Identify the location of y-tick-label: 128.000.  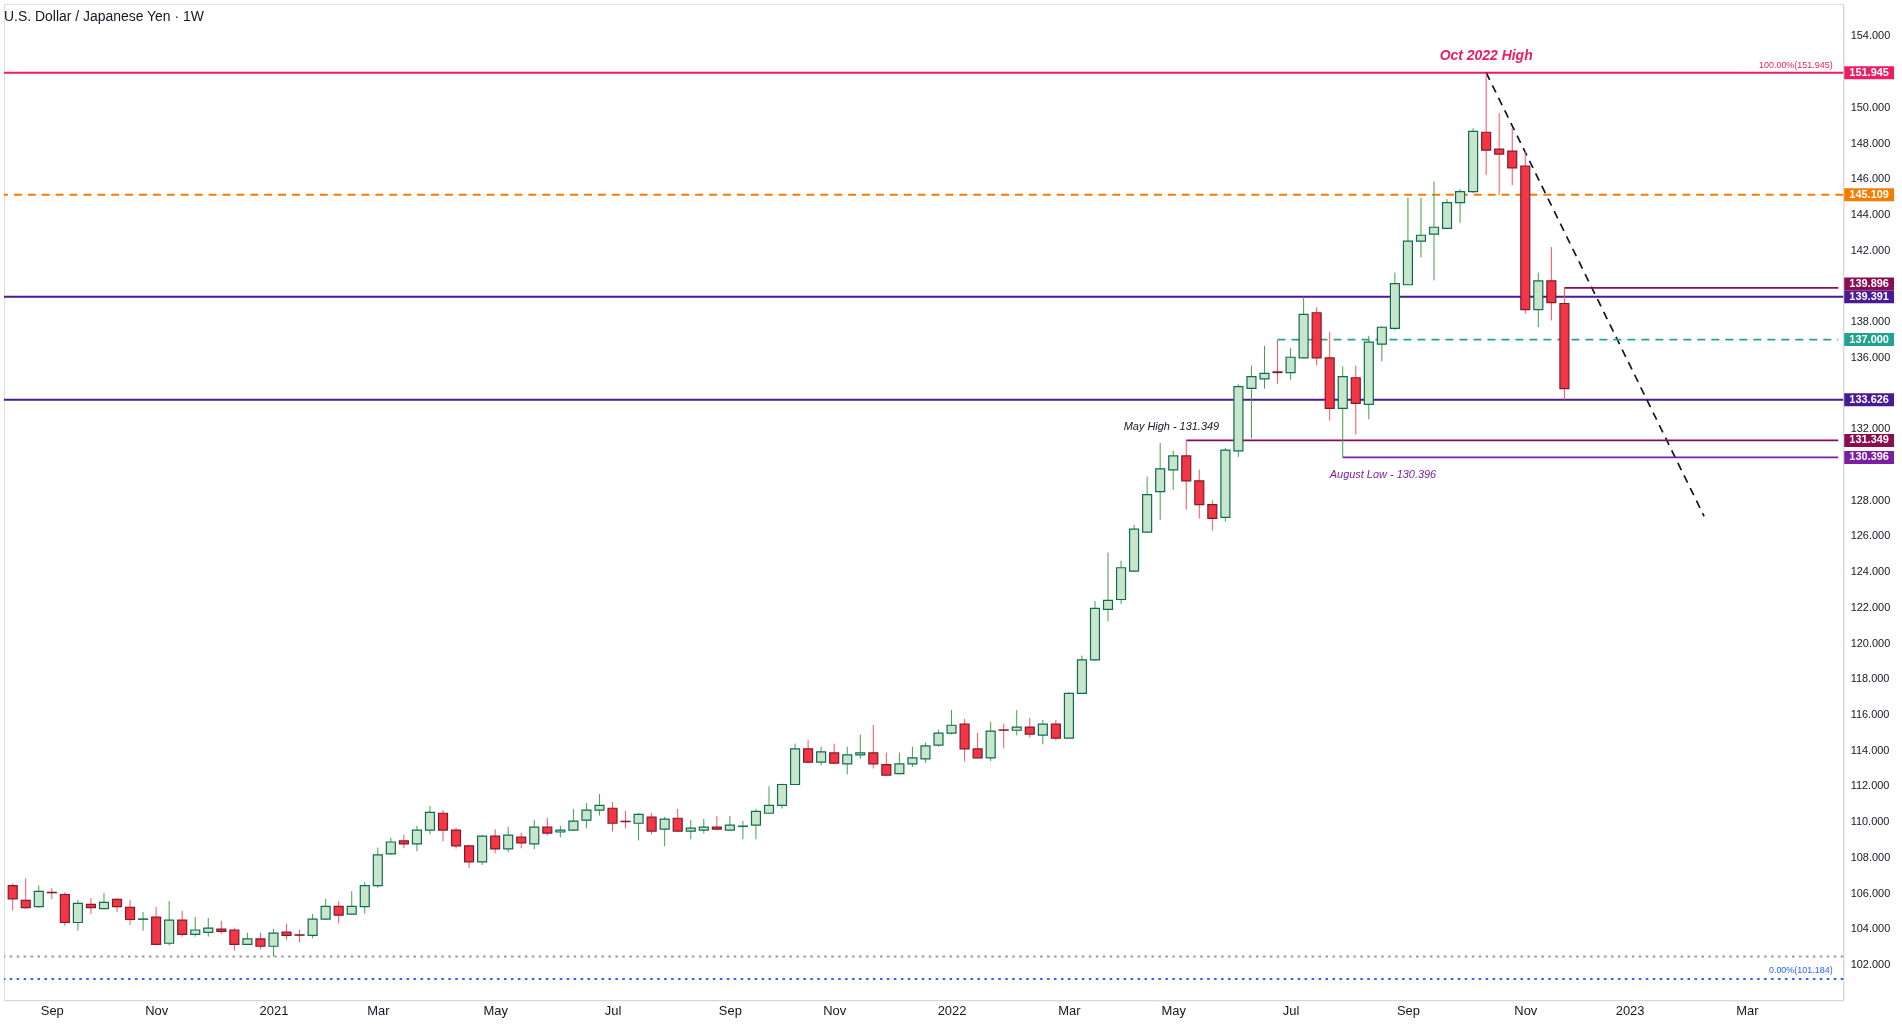
(1870, 499).